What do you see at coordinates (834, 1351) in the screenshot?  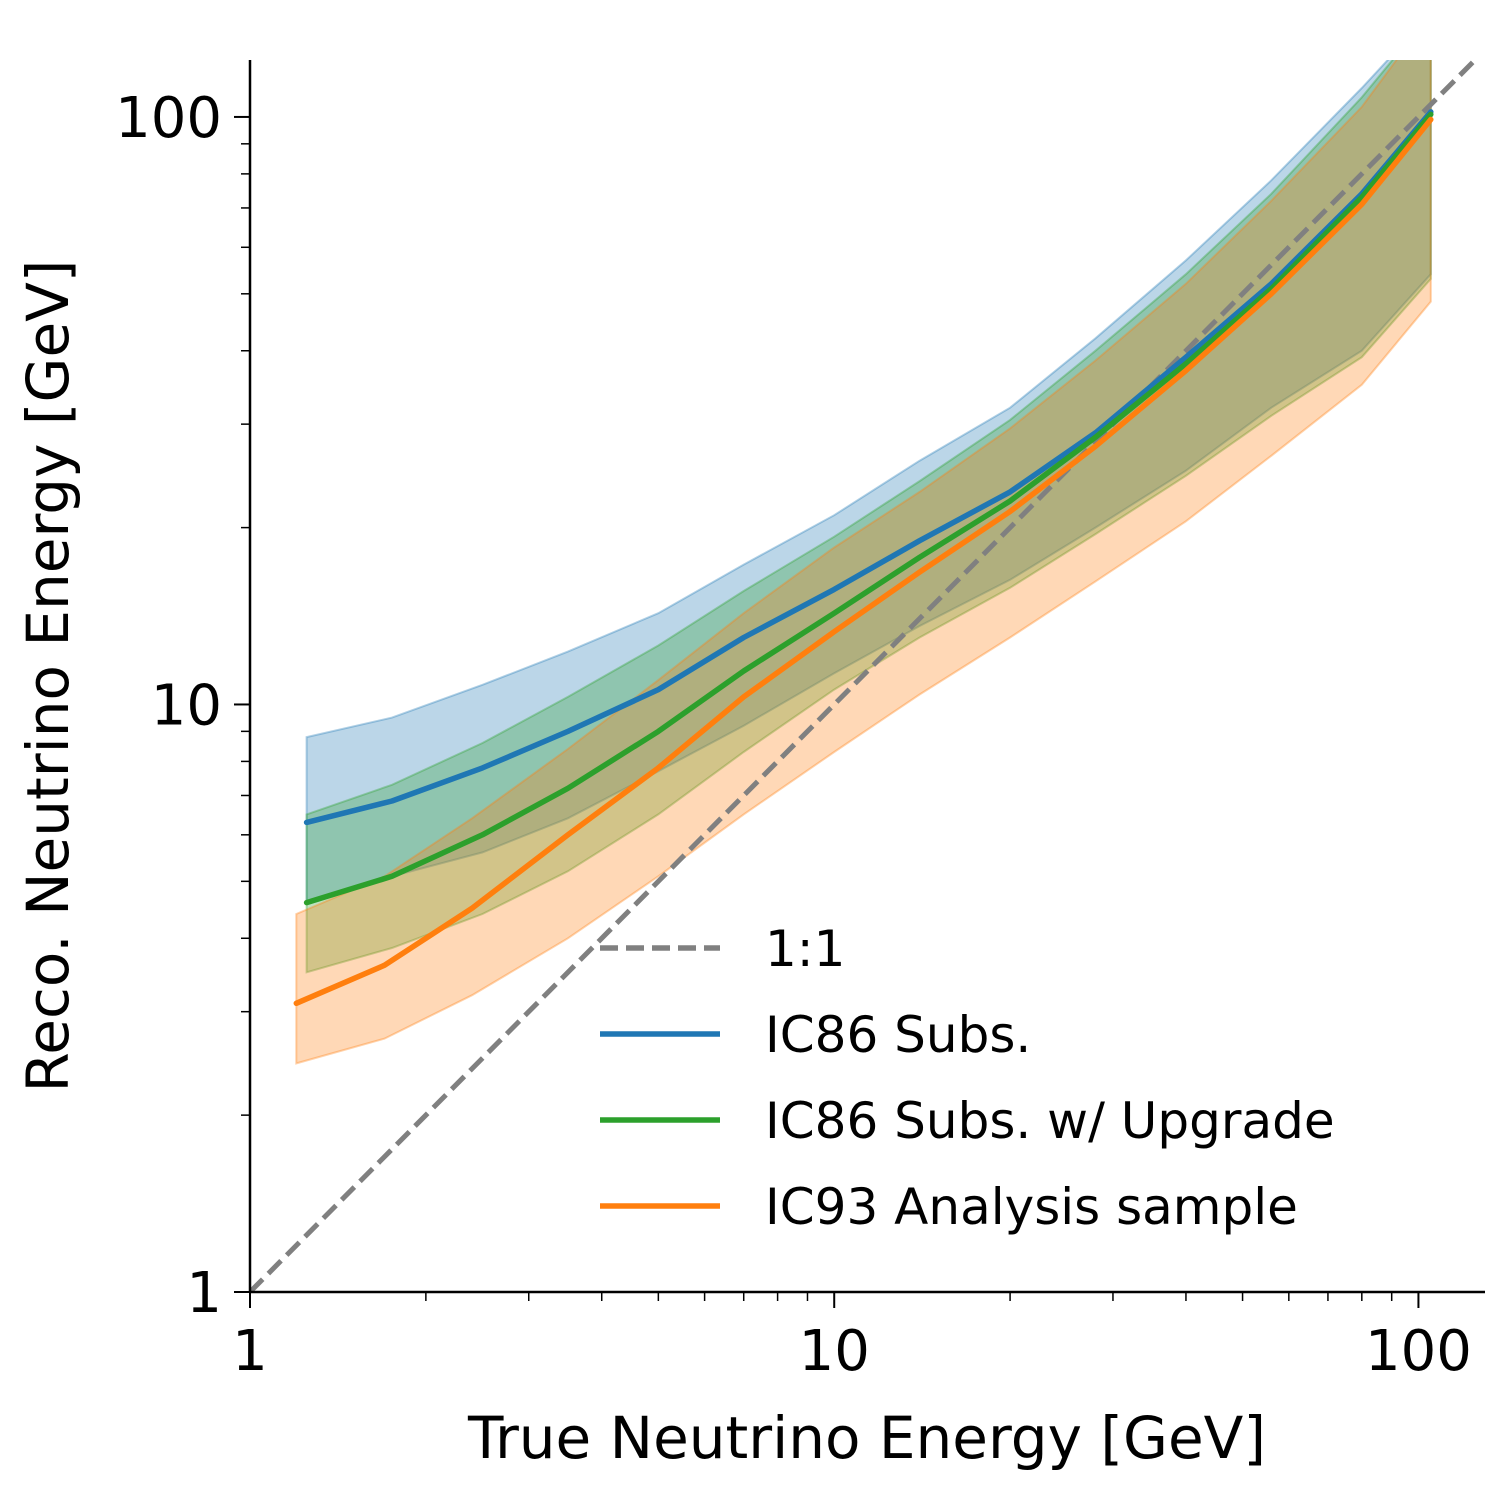 I see `x-tick-label: 10` at bounding box center [834, 1351].